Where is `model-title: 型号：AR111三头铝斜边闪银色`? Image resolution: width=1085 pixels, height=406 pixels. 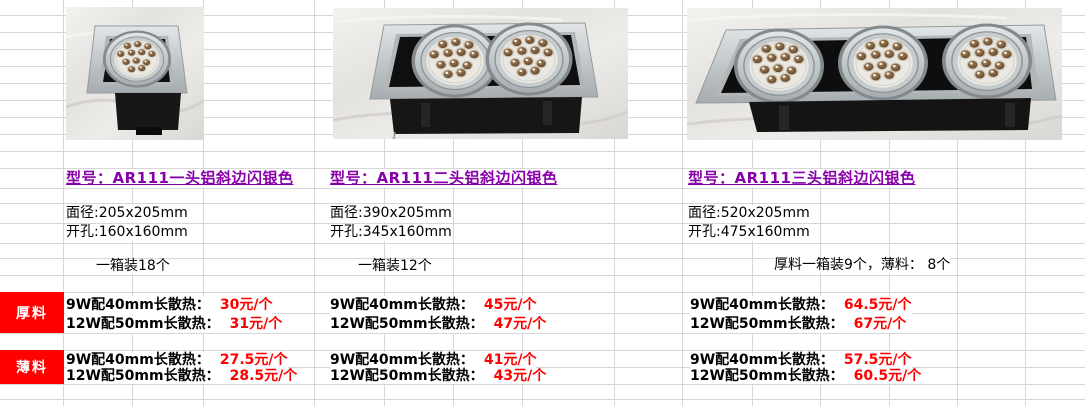 model-title: 型号：AR111三头铝斜边闪银色 is located at coordinates (802, 178).